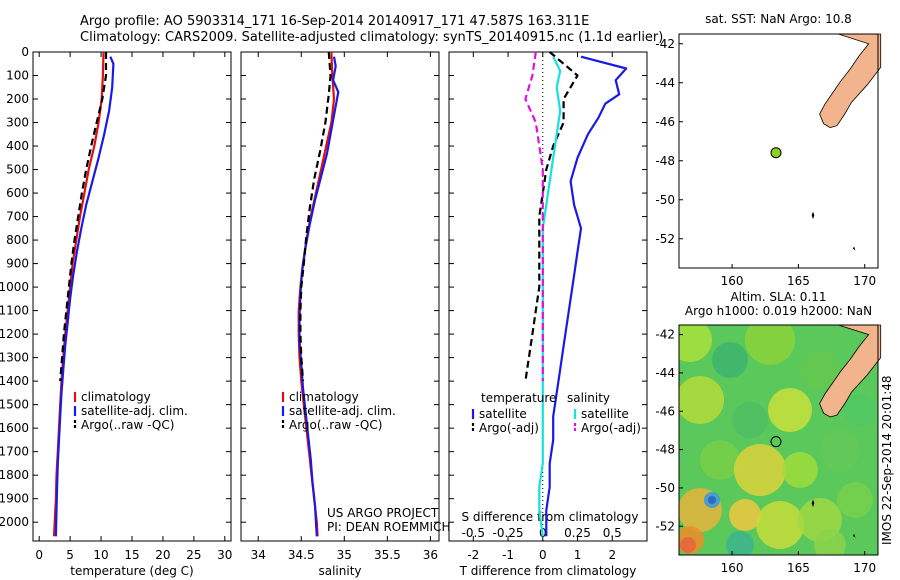 Image resolution: width=900 pixels, height=580 pixels. What do you see at coordinates (665, 200) in the screenshot?
I see `map-y-tick-label: -50` at bounding box center [665, 200].